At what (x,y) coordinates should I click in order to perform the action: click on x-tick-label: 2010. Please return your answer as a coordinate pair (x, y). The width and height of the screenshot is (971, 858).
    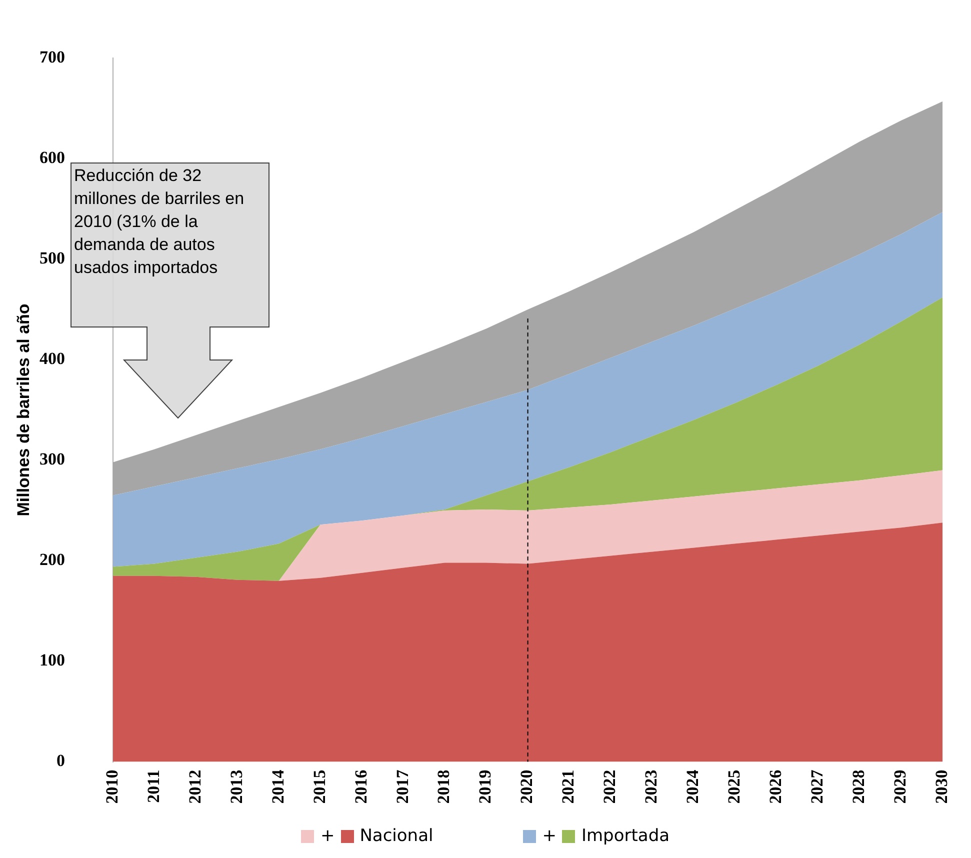
    Looking at the image, I should click on (112, 787).